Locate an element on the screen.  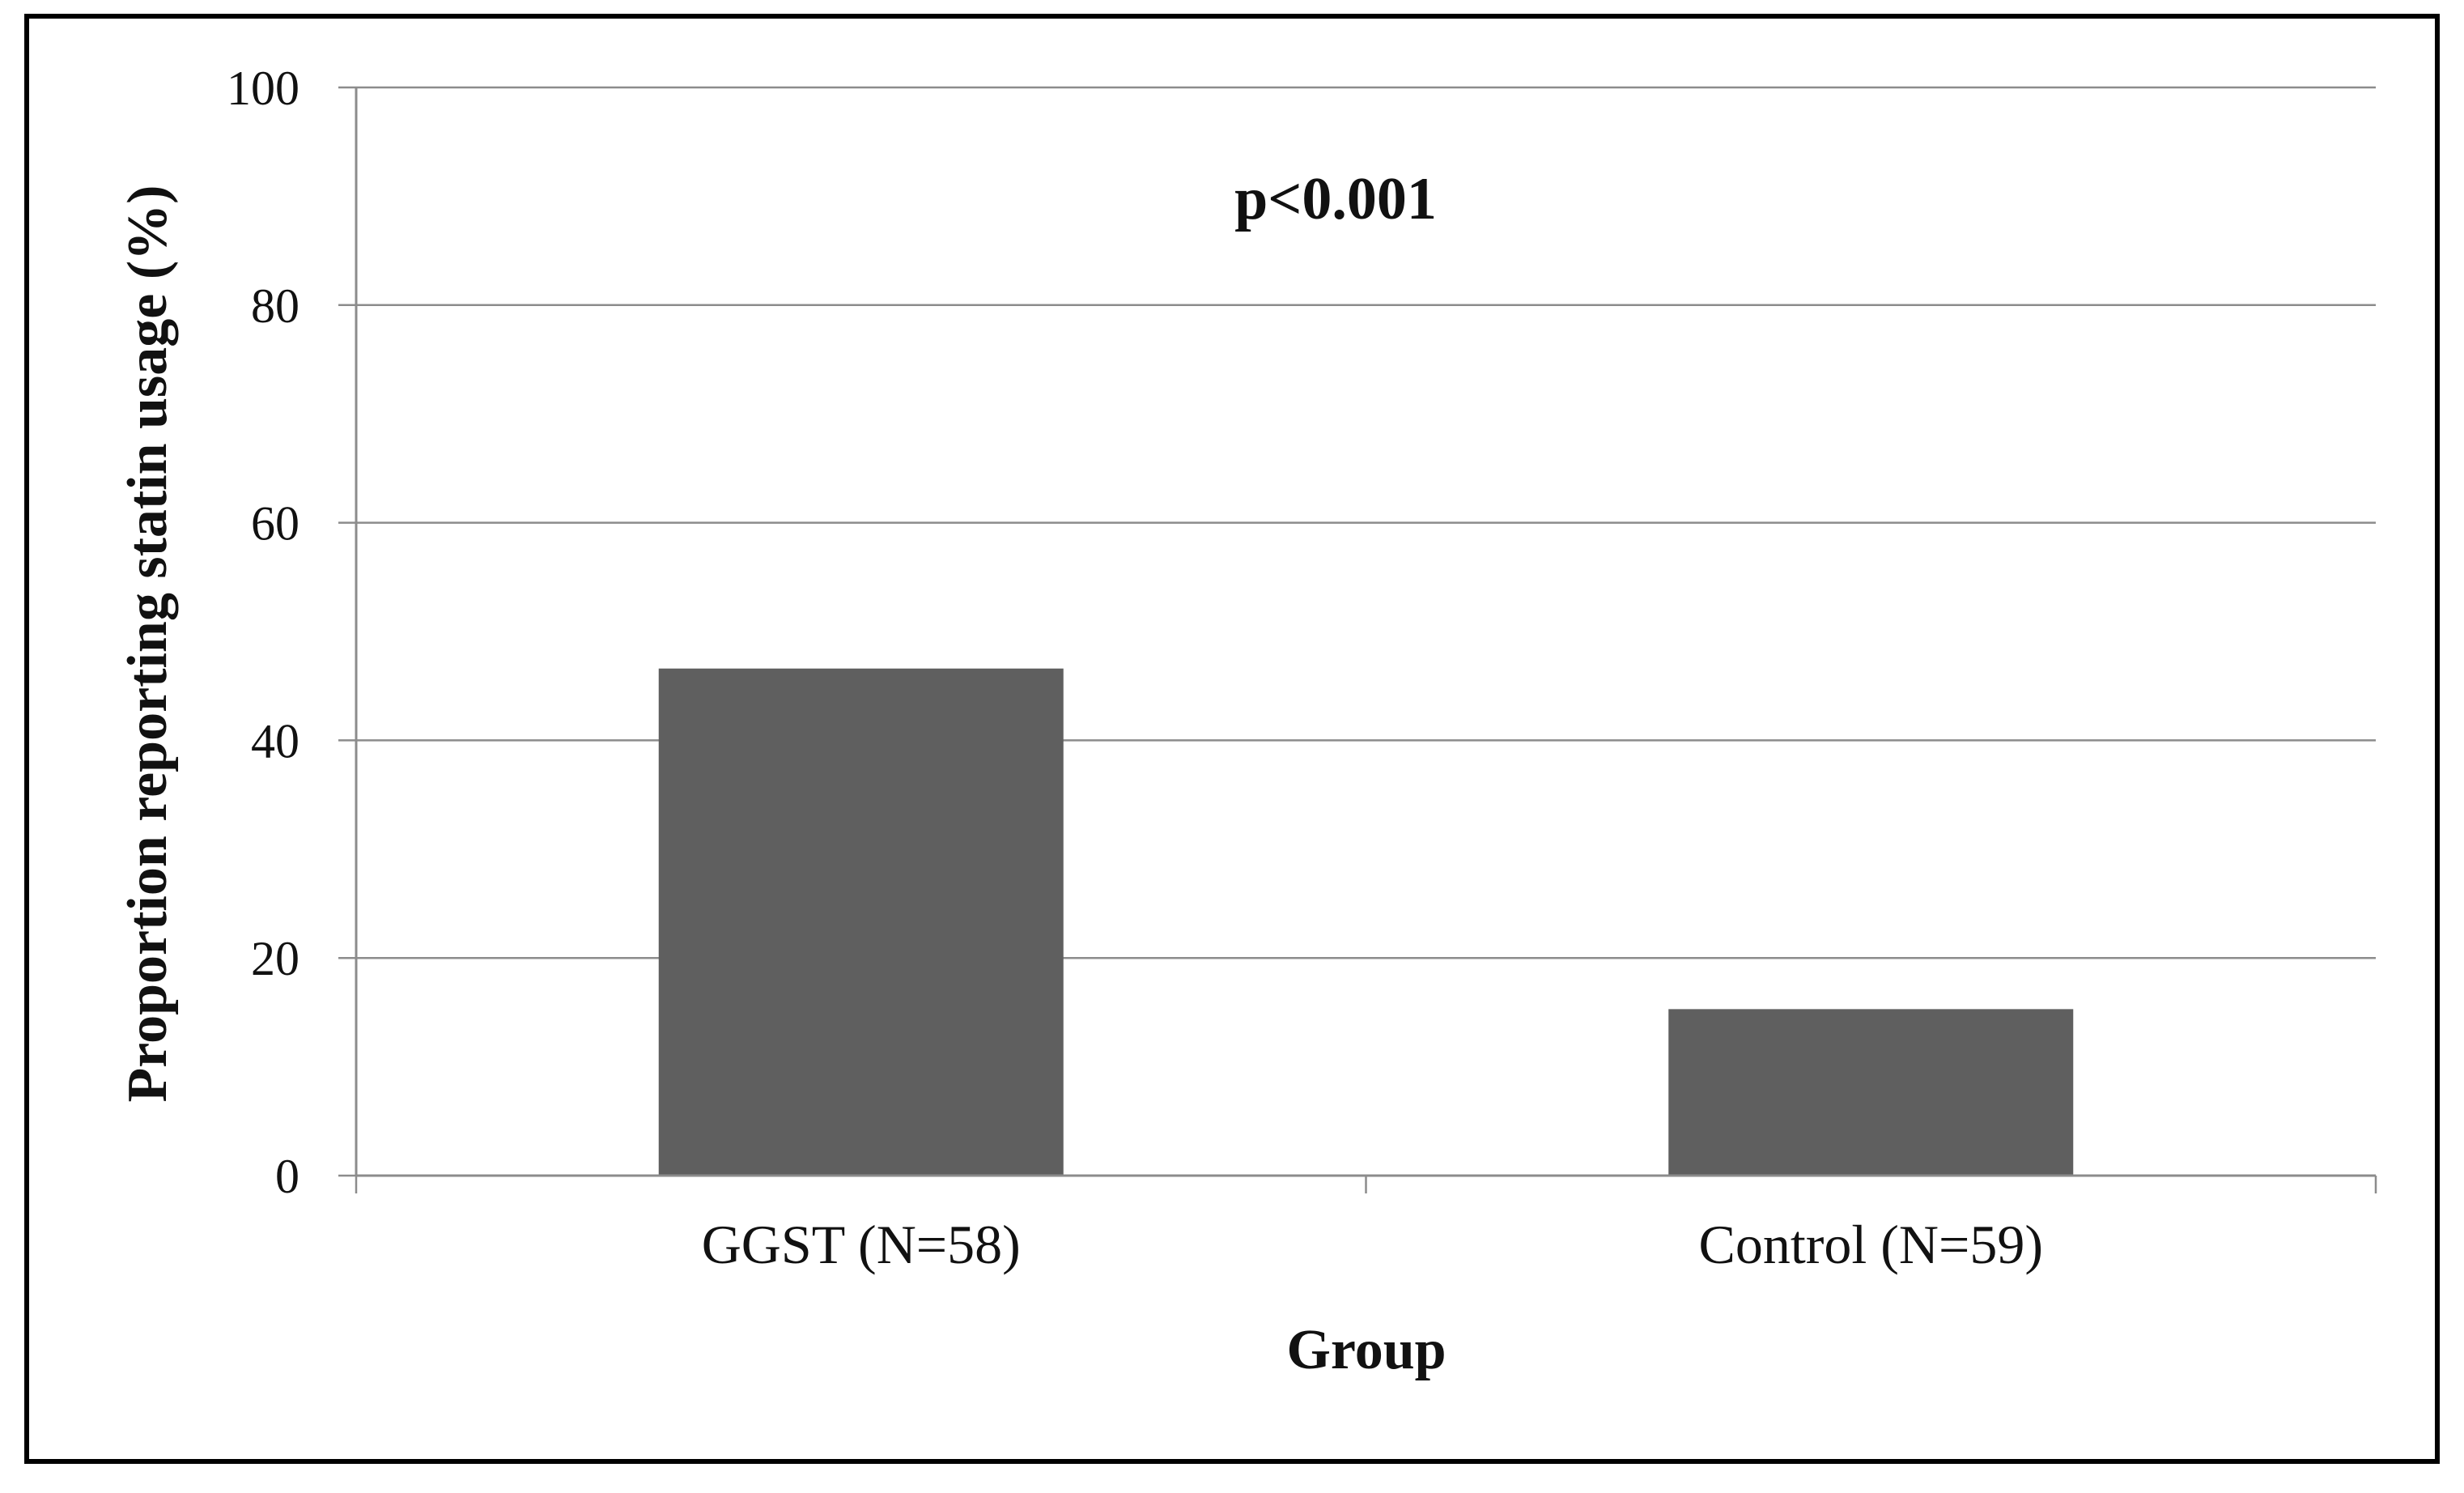
y-tick-label-60: 60 is located at coordinates (275, 524).